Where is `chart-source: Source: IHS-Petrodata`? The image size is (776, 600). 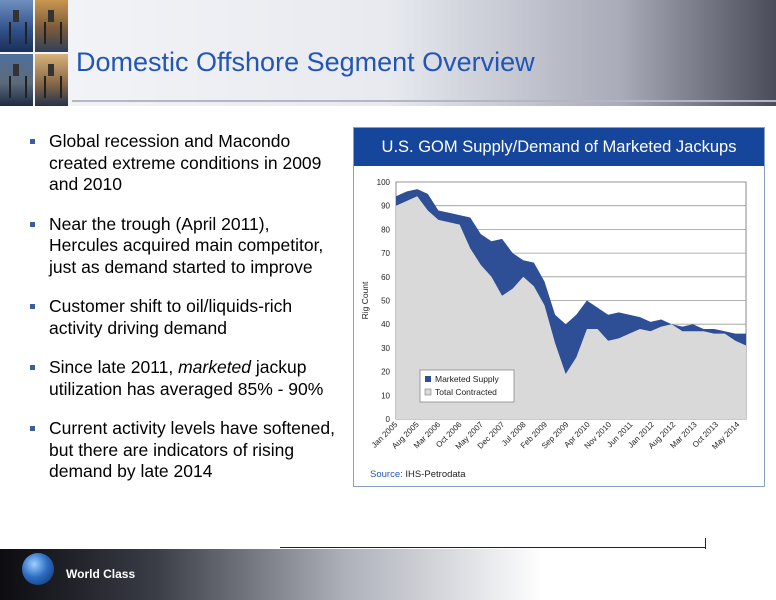
chart-source: Source: IHS-Petrodata is located at coordinates (418, 474).